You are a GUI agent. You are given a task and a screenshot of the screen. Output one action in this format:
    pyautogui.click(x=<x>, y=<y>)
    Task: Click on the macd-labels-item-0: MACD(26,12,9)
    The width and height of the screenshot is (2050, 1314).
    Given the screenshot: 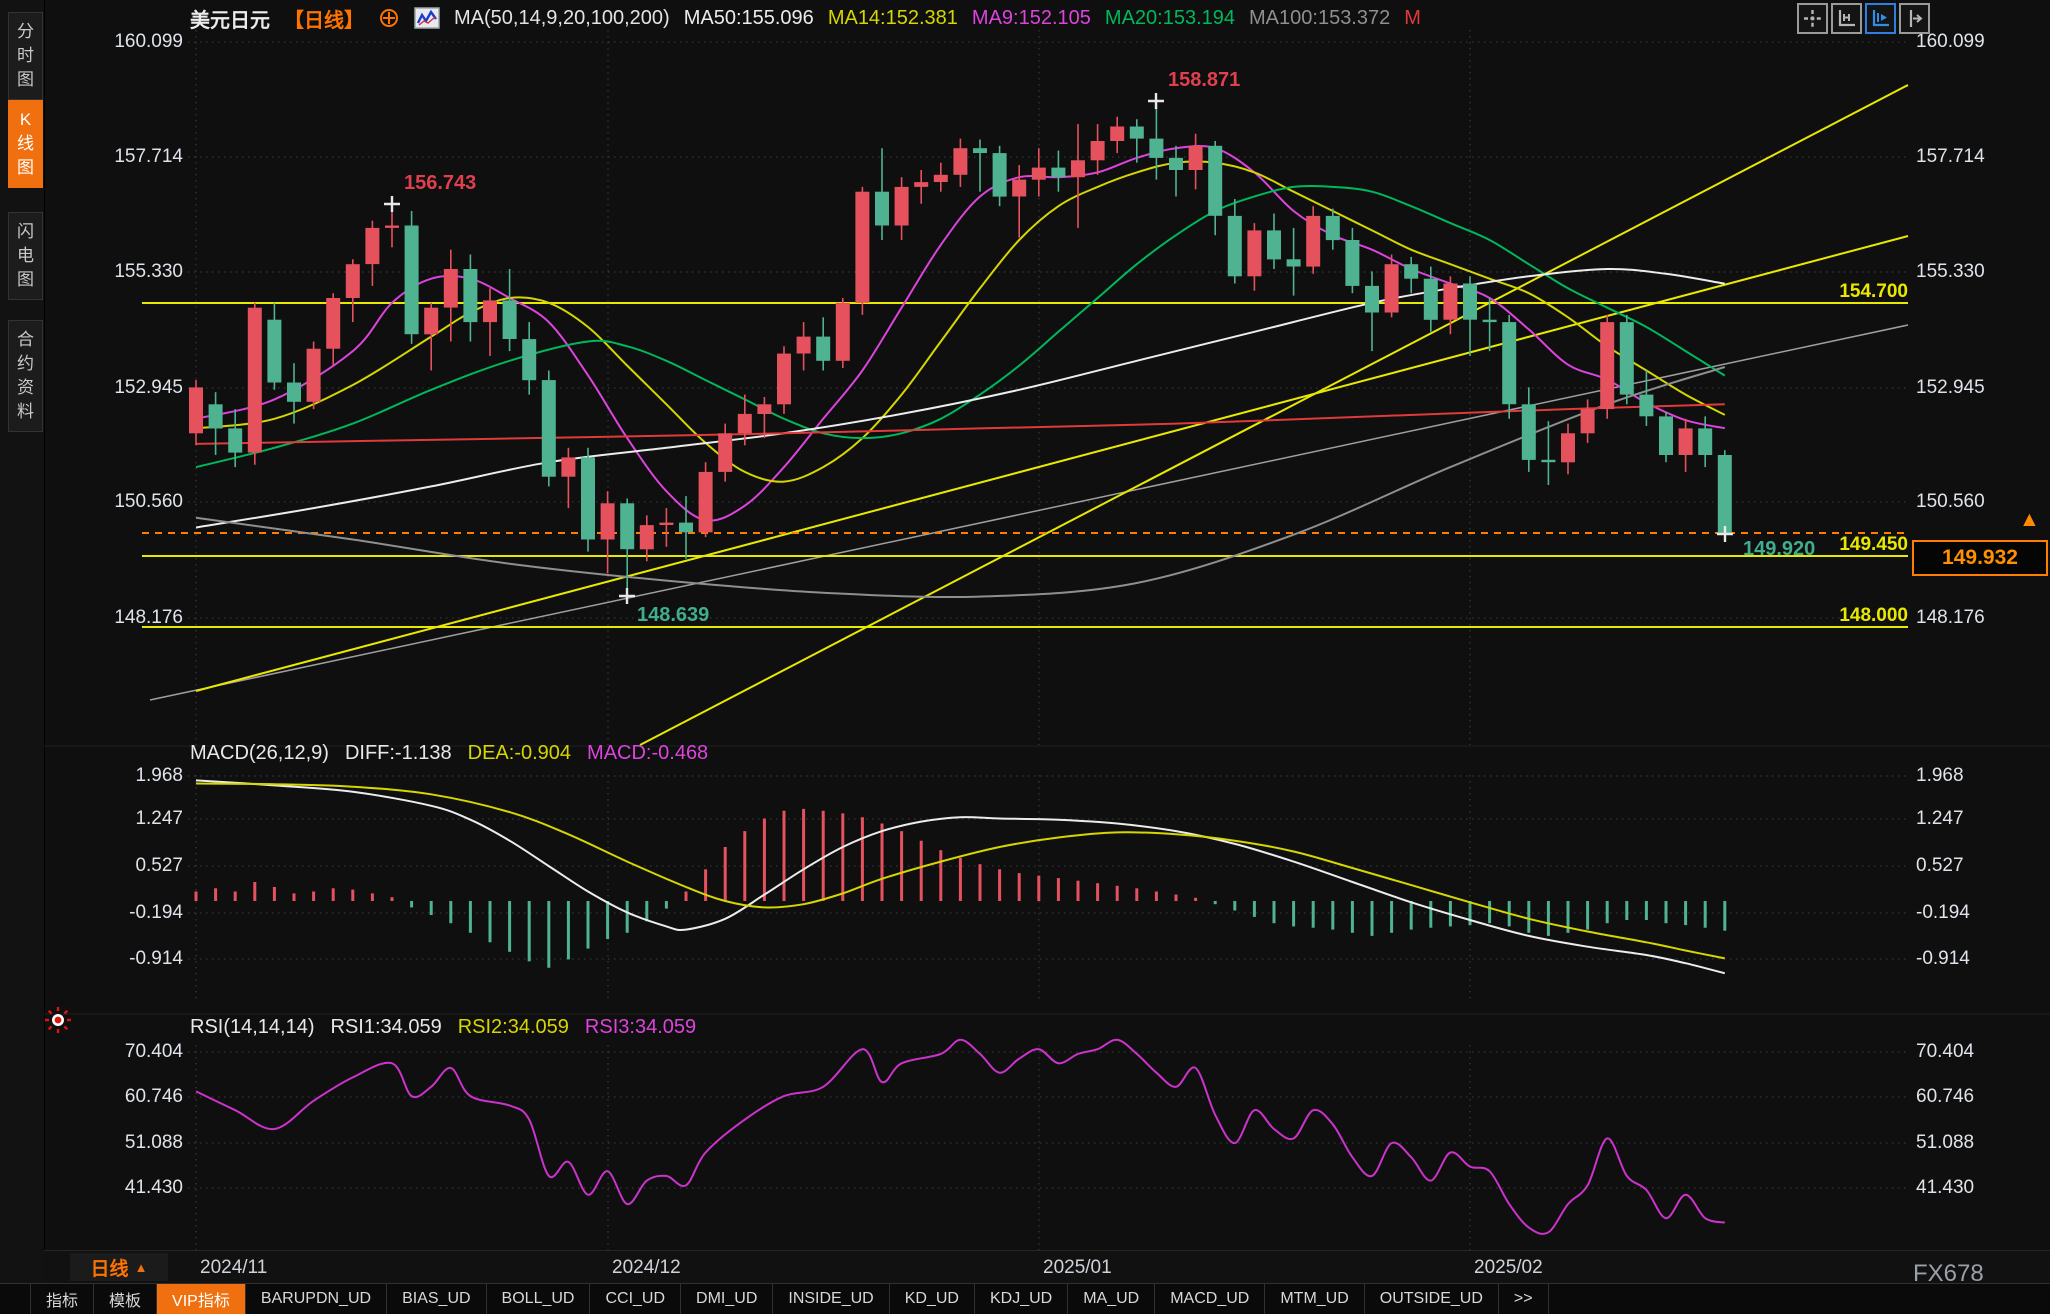 What is the action you would take?
    pyautogui.click(x=259, y=753)
    